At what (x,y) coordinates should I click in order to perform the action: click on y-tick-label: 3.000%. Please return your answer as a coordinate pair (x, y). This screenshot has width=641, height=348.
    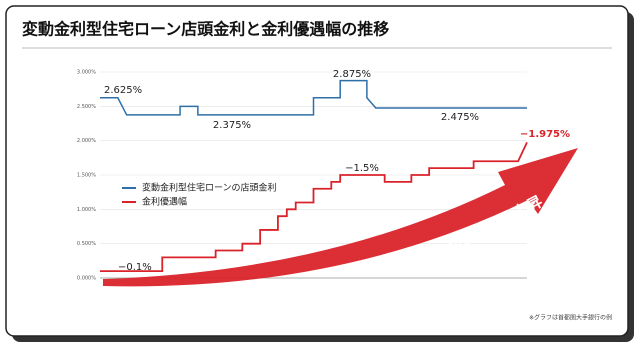
    Looking at the image, I should click on (86, 73).